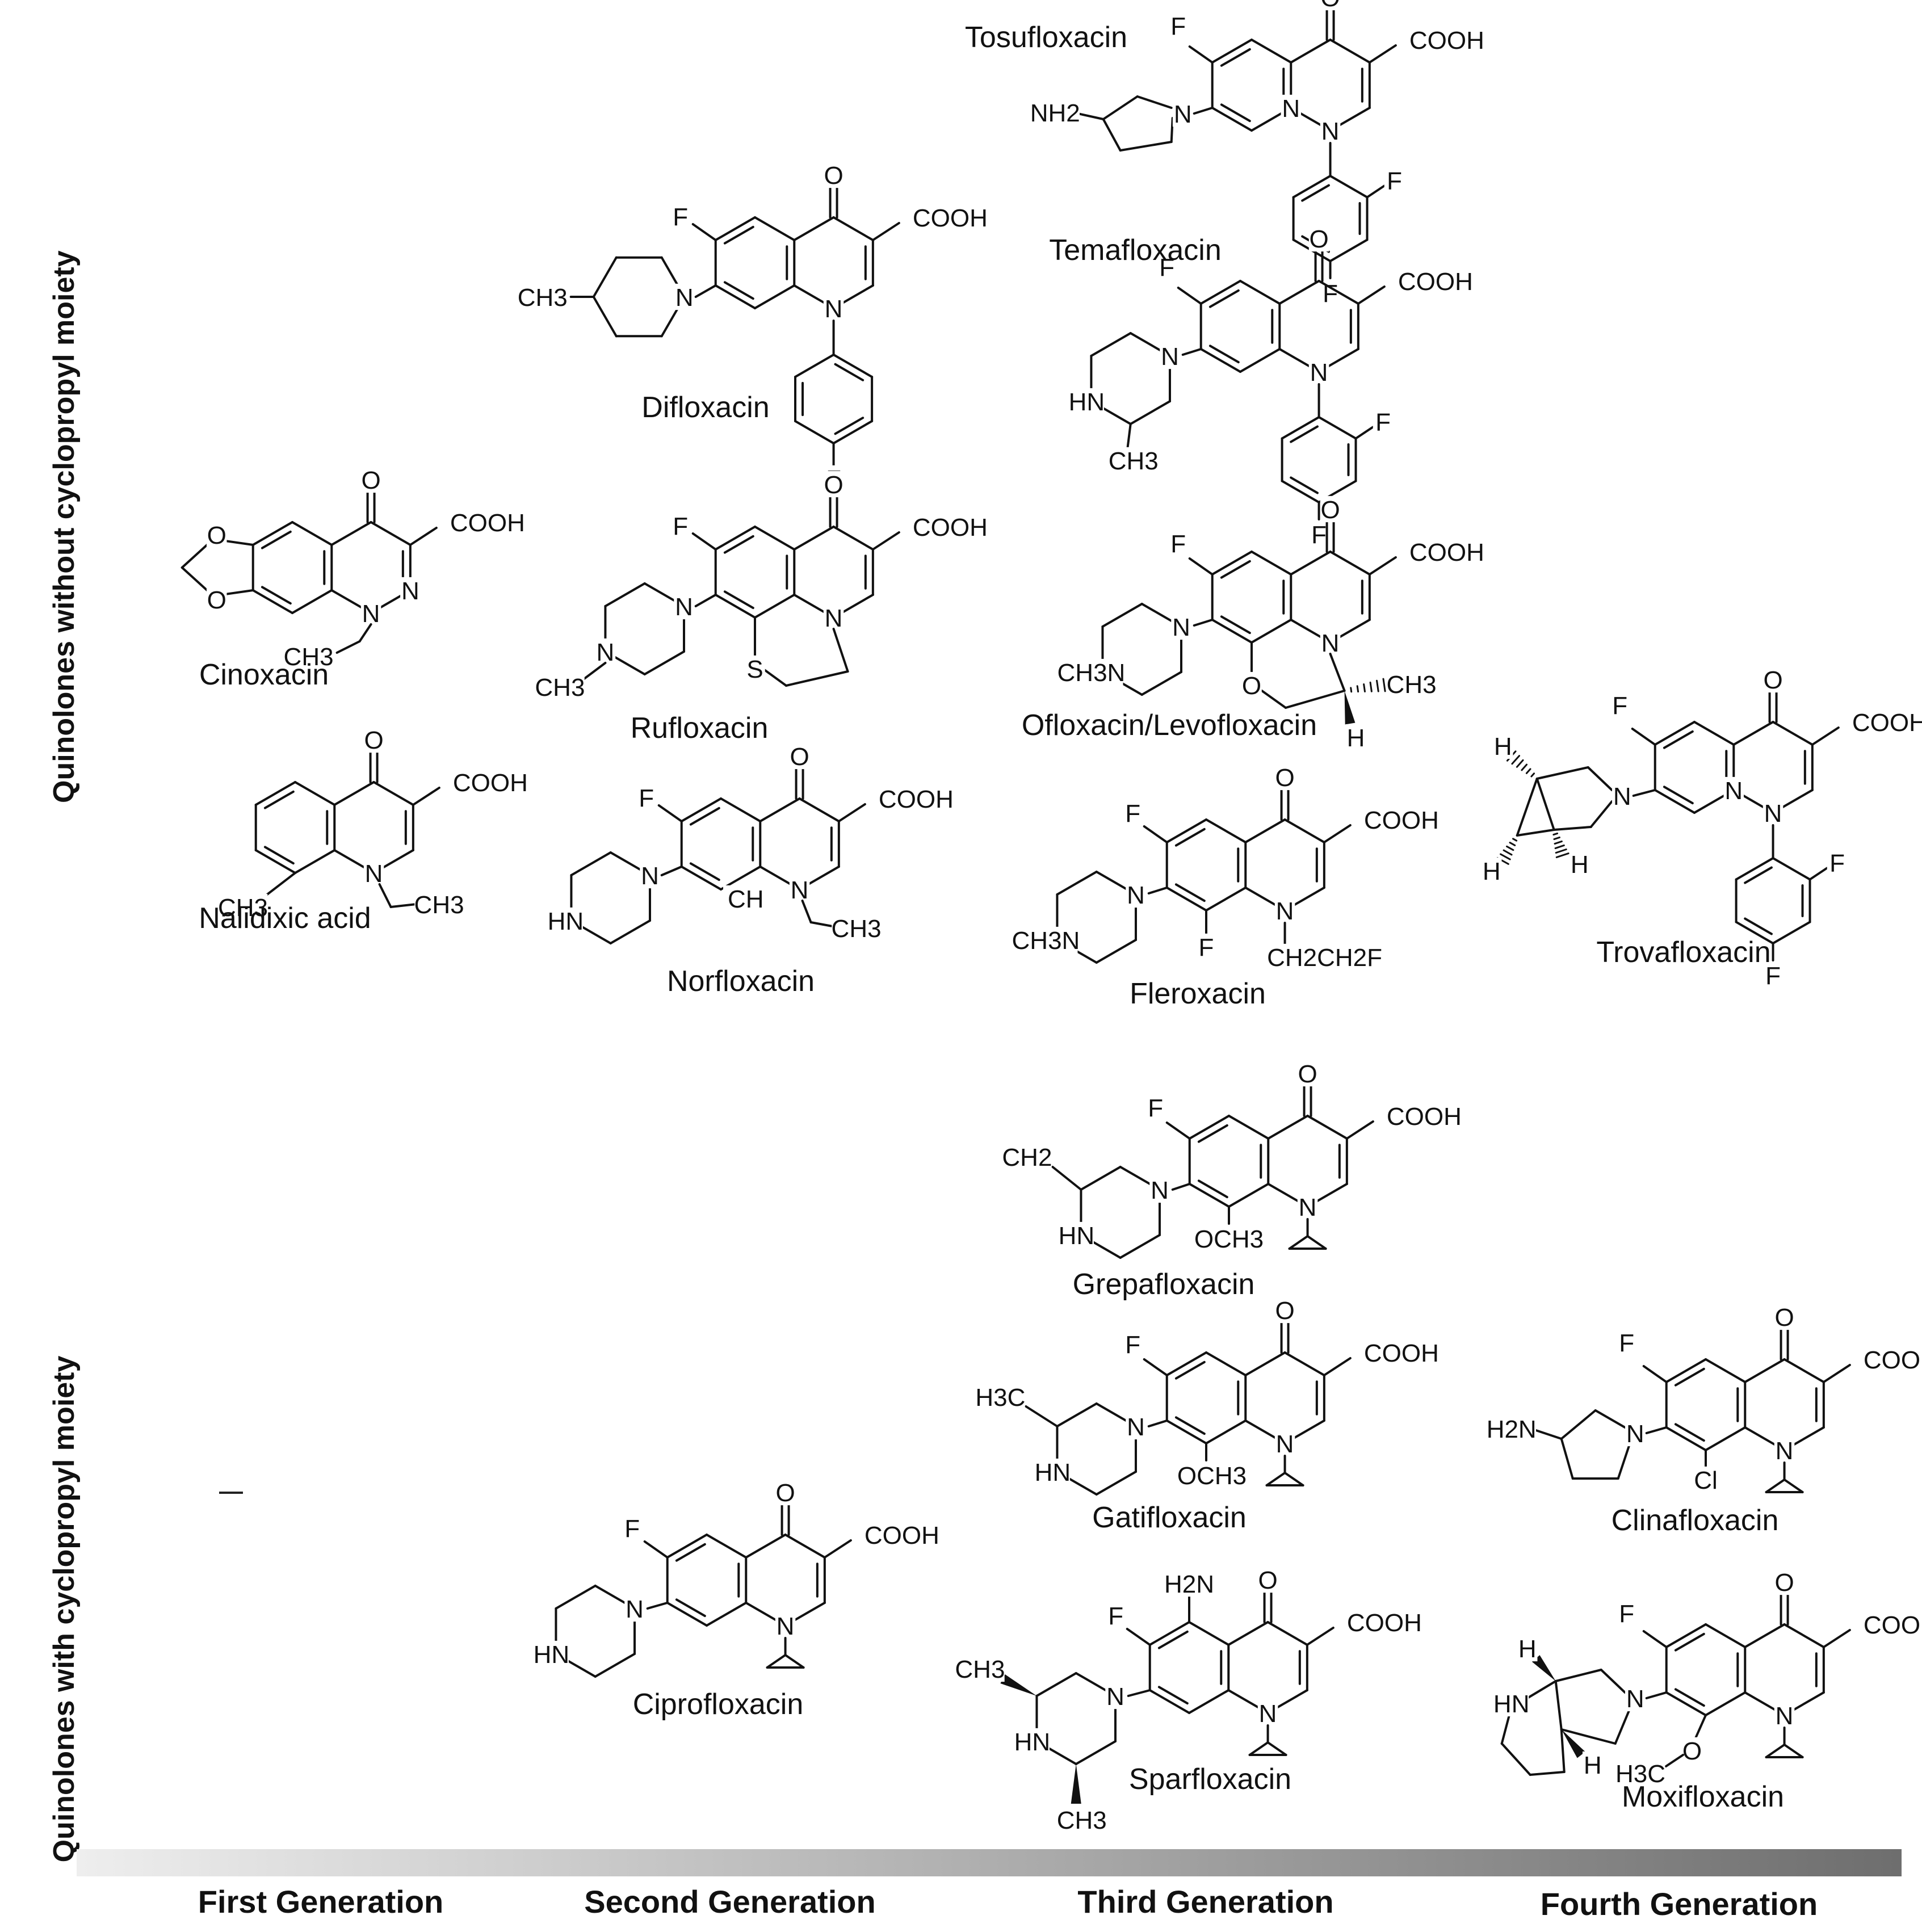 The image size is (1922, 1932). What do you see at coordinates (1164, 1284) in the screenshot?
I see `grepafloxacin-name: Grepafloxacin` at bounding box center [1164, 1284].